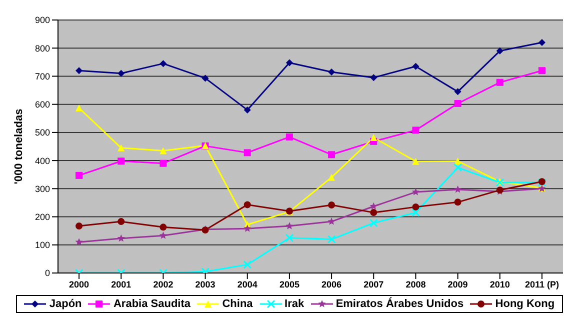 The width and height of the screenshot is (575, 321). What do you see at coordinates (205, 284) in the screenshot?
I see `x-tick-label: 2003` at bounding box center [205, 284].